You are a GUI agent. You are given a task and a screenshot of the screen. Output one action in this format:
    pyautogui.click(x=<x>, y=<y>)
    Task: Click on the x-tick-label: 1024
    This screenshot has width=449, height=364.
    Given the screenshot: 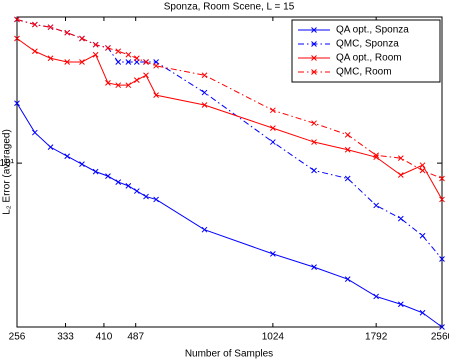 What is the action you would take?
    pyautogui.click(x=273, y=337)
    